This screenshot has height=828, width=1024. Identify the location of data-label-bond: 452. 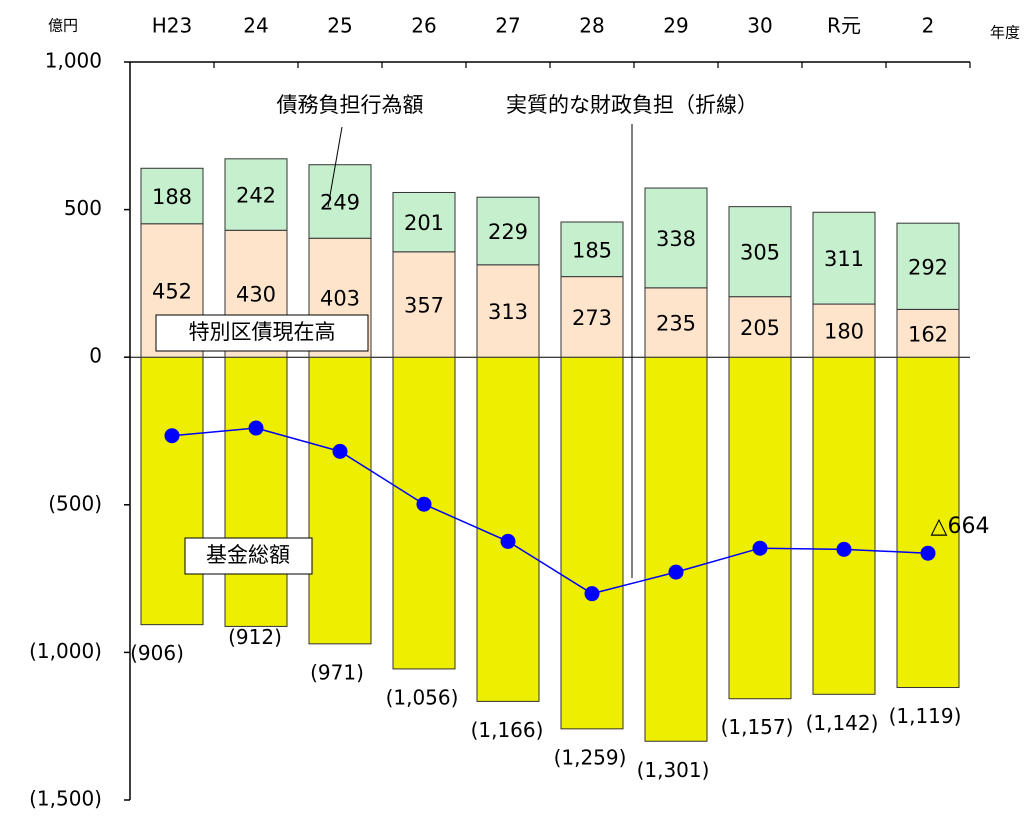
(172, 291).